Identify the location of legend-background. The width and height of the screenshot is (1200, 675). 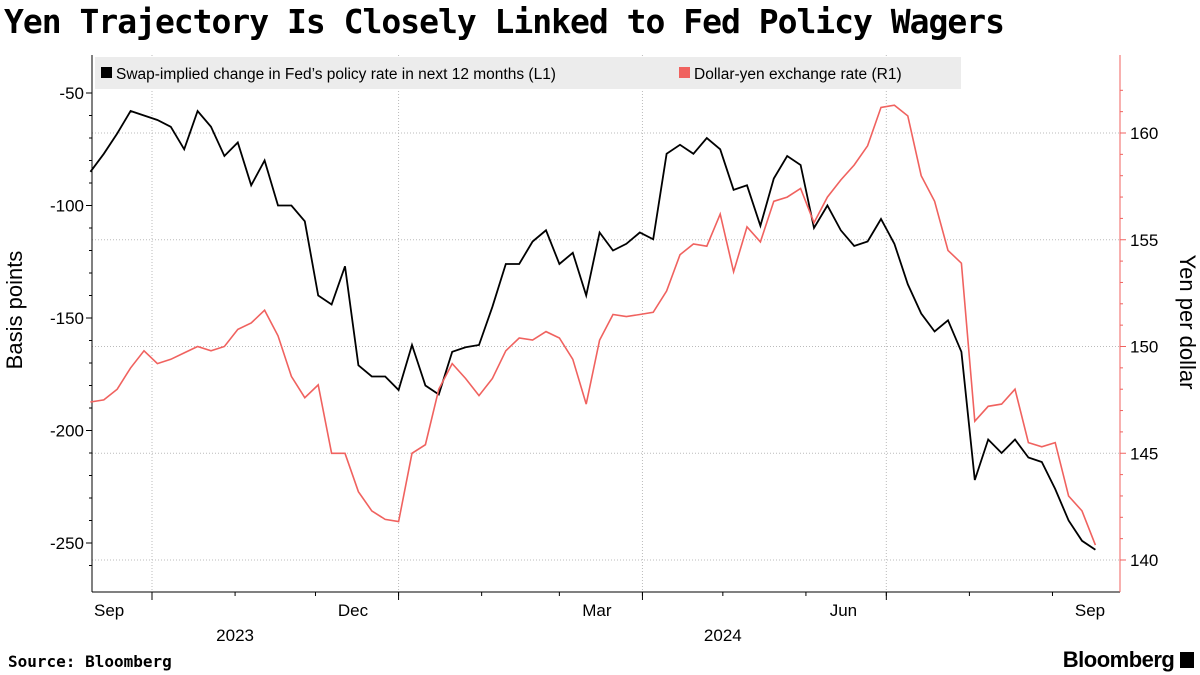
(528, 73).